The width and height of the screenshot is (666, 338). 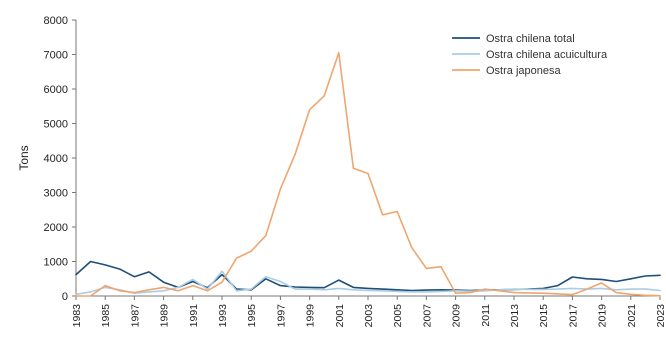 What do you see at coordinates (56, 21) in the screenshot?
I see `y-tick-label: 8000` at bounding box center [56, 21].